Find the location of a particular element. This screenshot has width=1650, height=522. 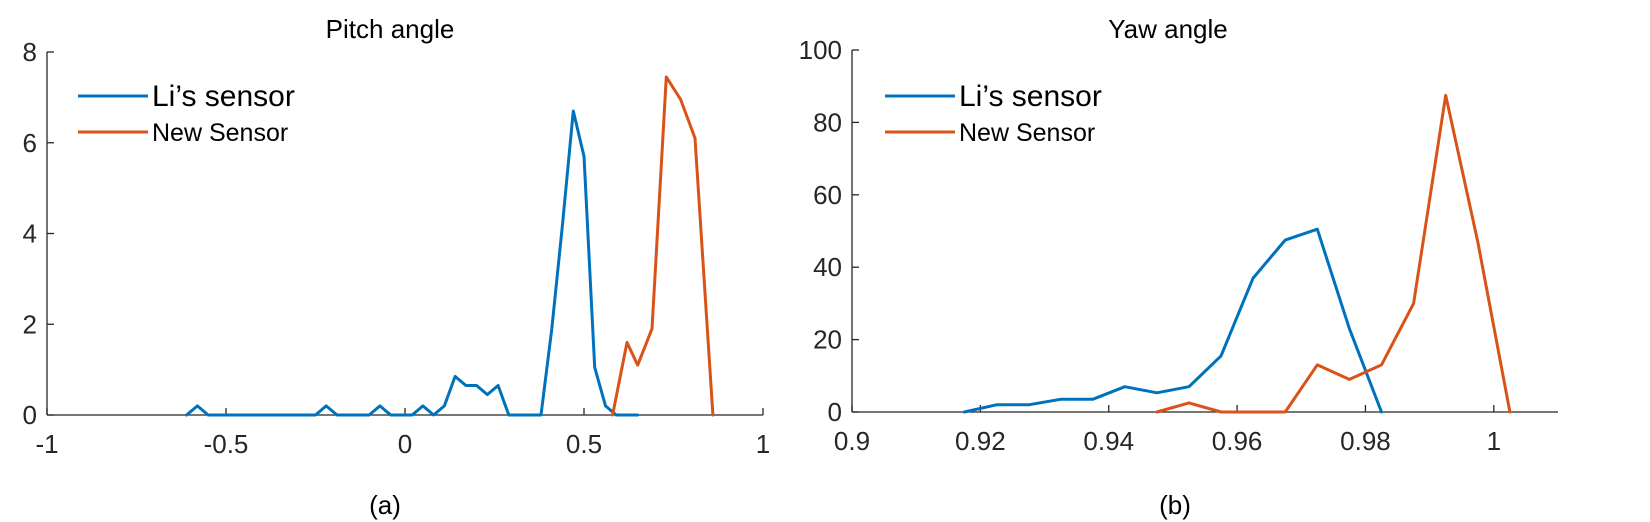

x-tick-label: -1 is located at coordinates (46, 444).